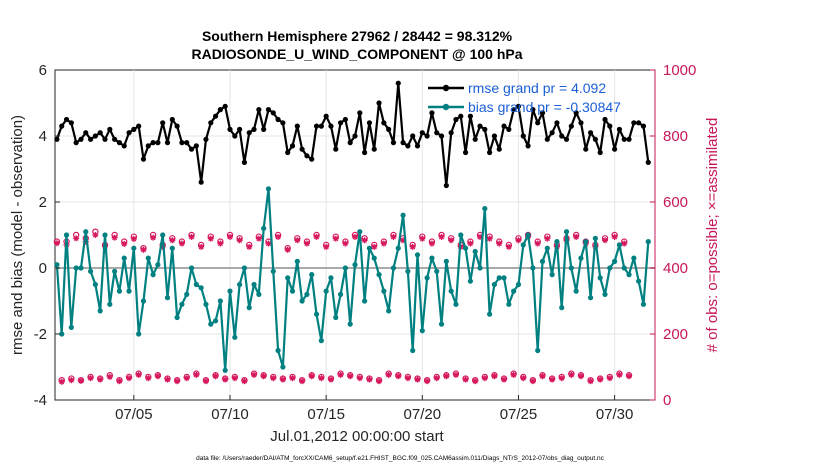 The image size is (830, 470). I want to click on x-tick-label: 07/15, so click(326, 414).